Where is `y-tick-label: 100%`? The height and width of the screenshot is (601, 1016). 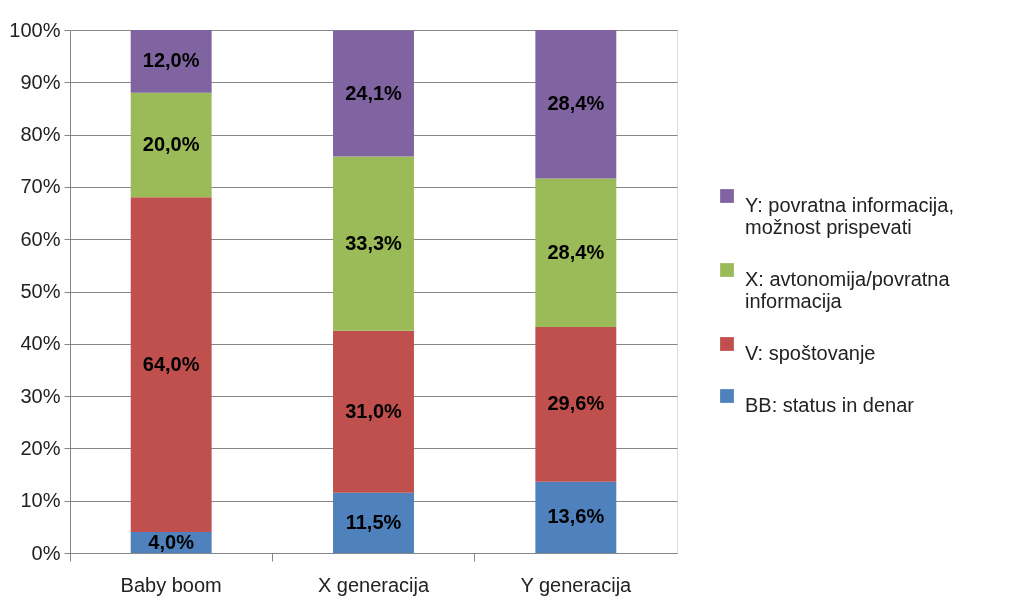 y-tick-label: 100% is located at coordinates (35, 29).